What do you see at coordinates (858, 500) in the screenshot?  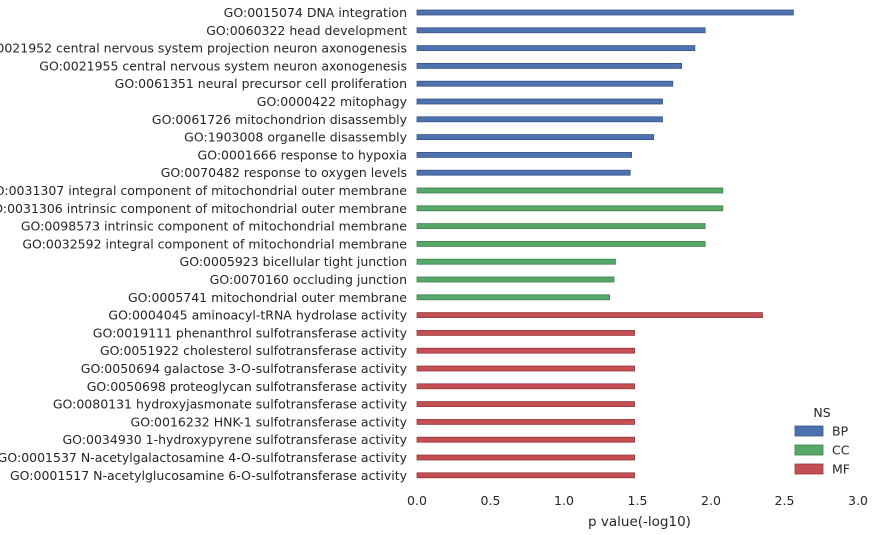 I see `x-tick-label: 3.0` at bounding box center [858, 500].